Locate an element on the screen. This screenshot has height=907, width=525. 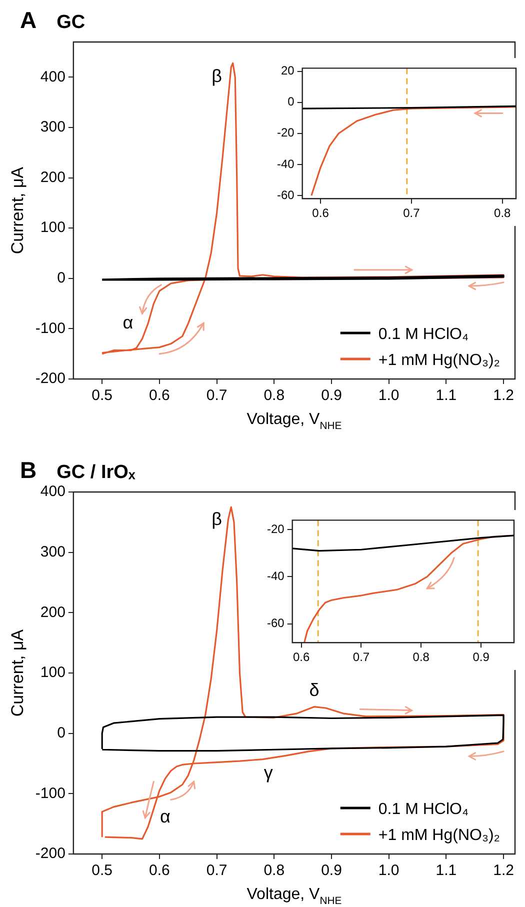
chart-title: GC is located at coordinates (71, 22).